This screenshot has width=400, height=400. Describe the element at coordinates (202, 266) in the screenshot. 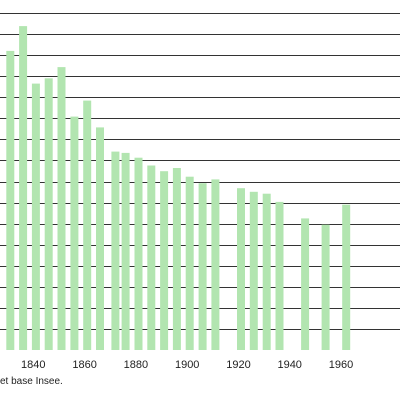

I see `bar-1906` at that location.